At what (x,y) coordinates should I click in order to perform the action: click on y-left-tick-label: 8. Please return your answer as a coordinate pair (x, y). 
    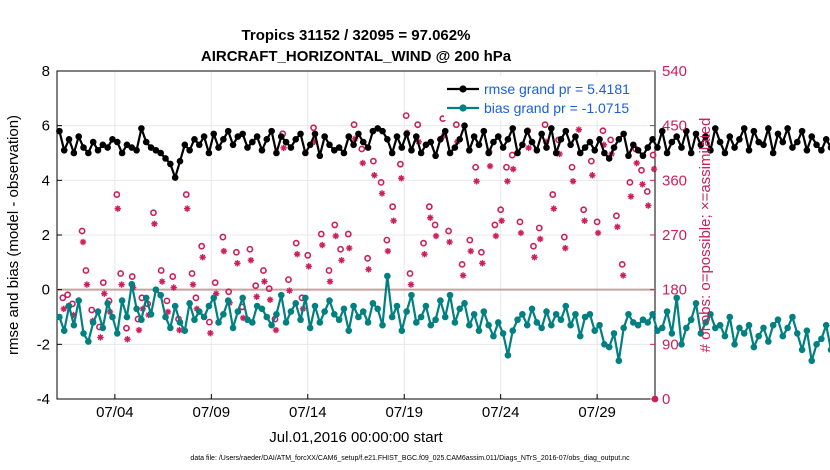
    Looking at the image, I should click on (46, 71).